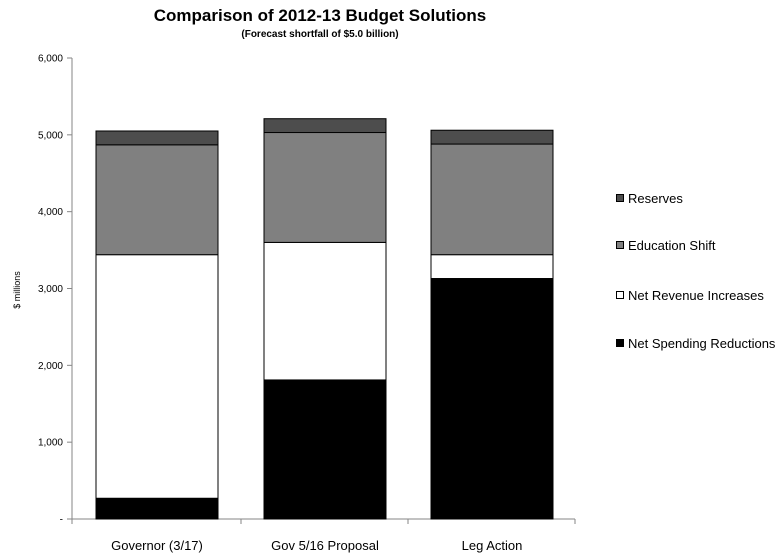 The image size is (778, 557). What do you see at coordinates (697, 198) in the screenshot?
I see `legend-item-reserves: Reserves` at bounding box center [697, 198].